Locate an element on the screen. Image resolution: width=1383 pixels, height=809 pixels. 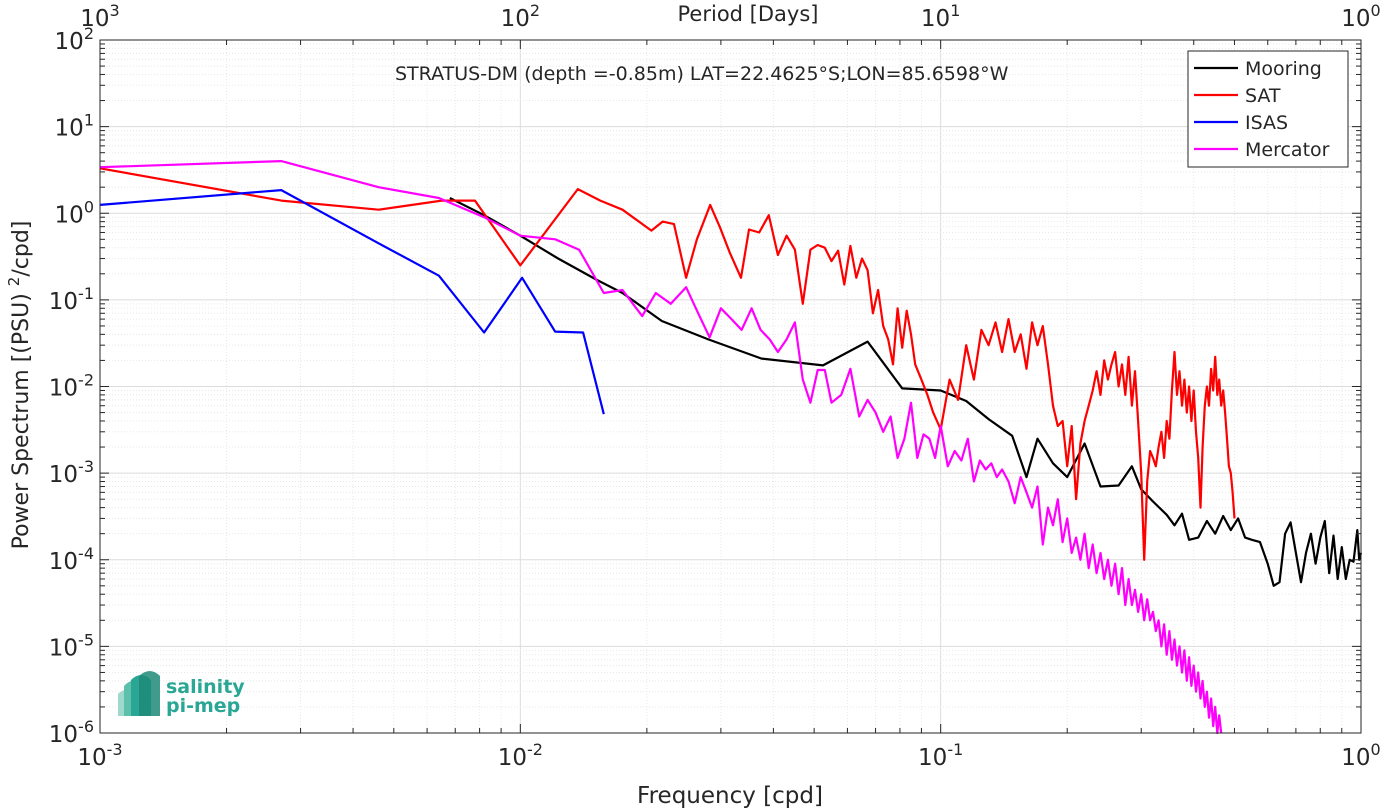
top-tick-label: 10¹ is located at coordinates (940, 16).